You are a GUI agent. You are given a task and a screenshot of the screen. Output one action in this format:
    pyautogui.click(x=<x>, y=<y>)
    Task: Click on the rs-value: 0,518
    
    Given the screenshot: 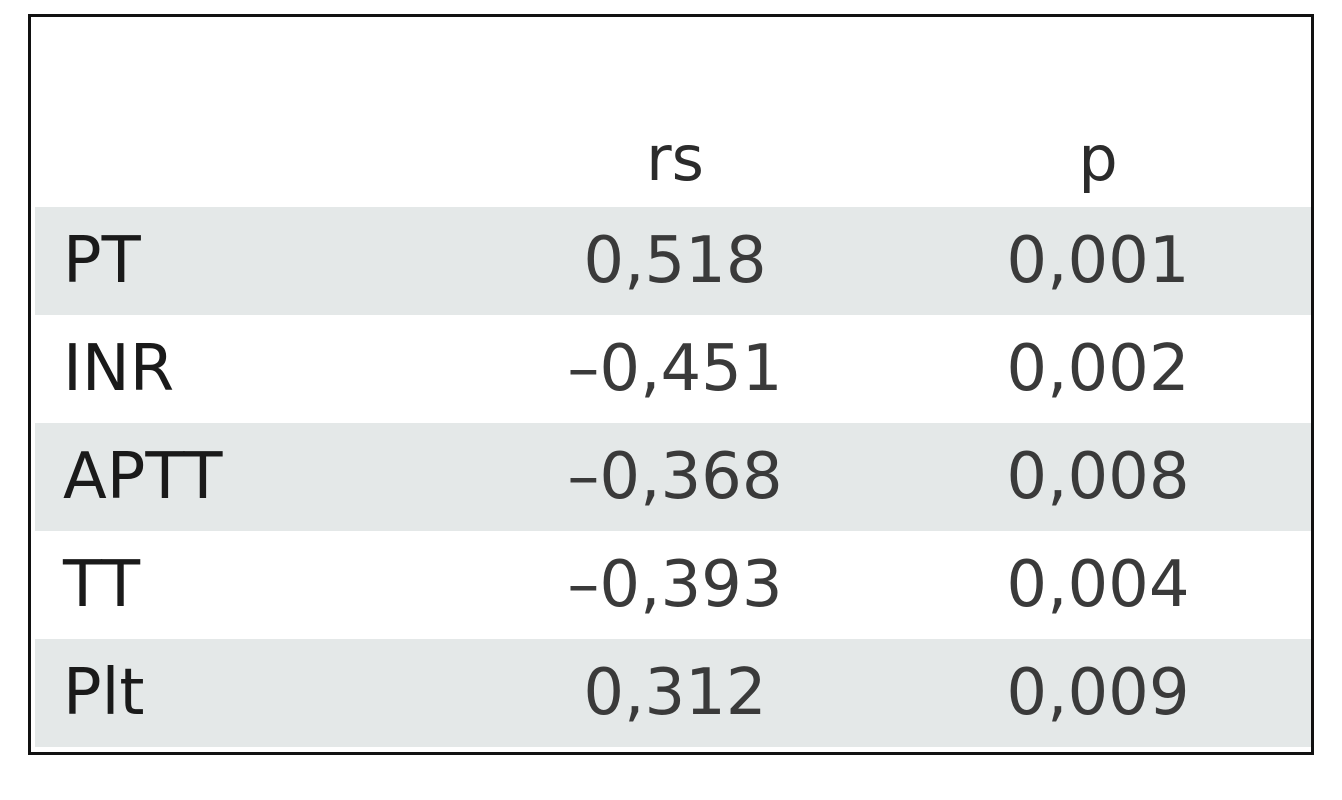 What is the action you would take?
    pyautogui.click(x=675, y=261)
    